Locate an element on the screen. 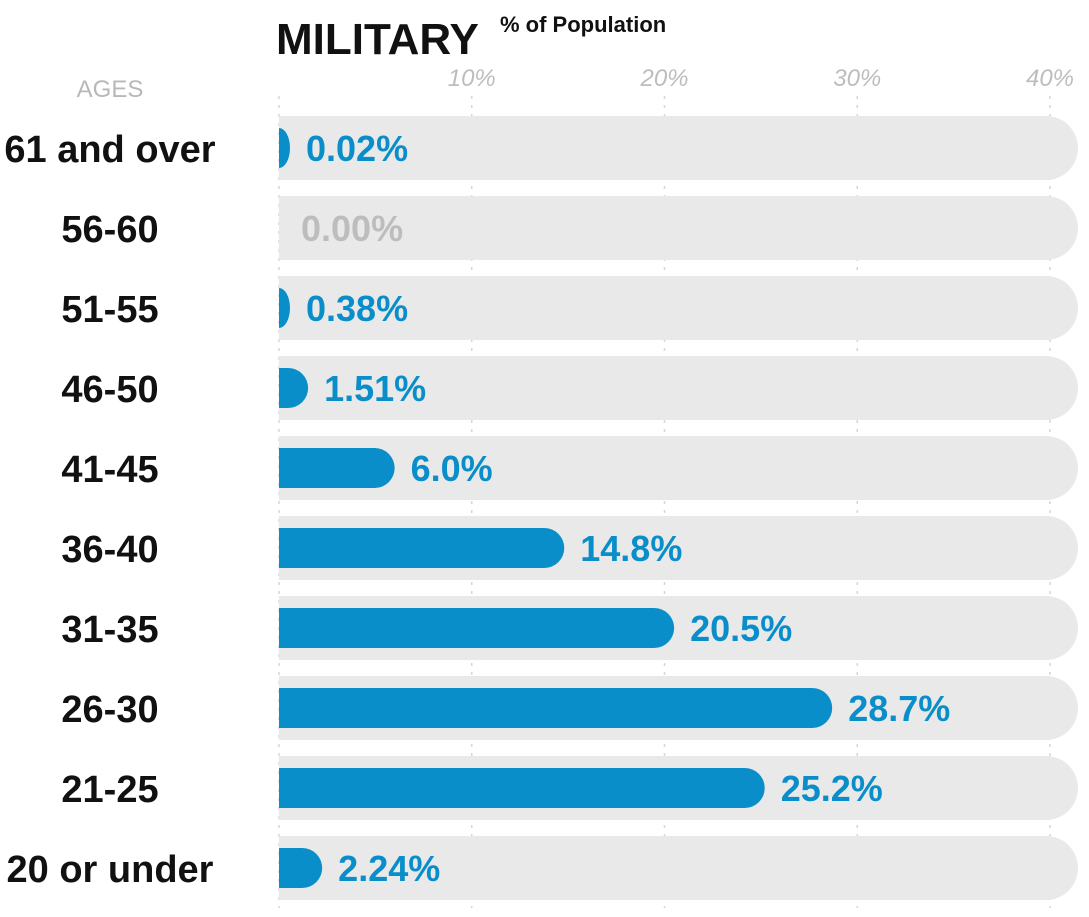  value-label: 2.24% is located at coordinates (389, 868).